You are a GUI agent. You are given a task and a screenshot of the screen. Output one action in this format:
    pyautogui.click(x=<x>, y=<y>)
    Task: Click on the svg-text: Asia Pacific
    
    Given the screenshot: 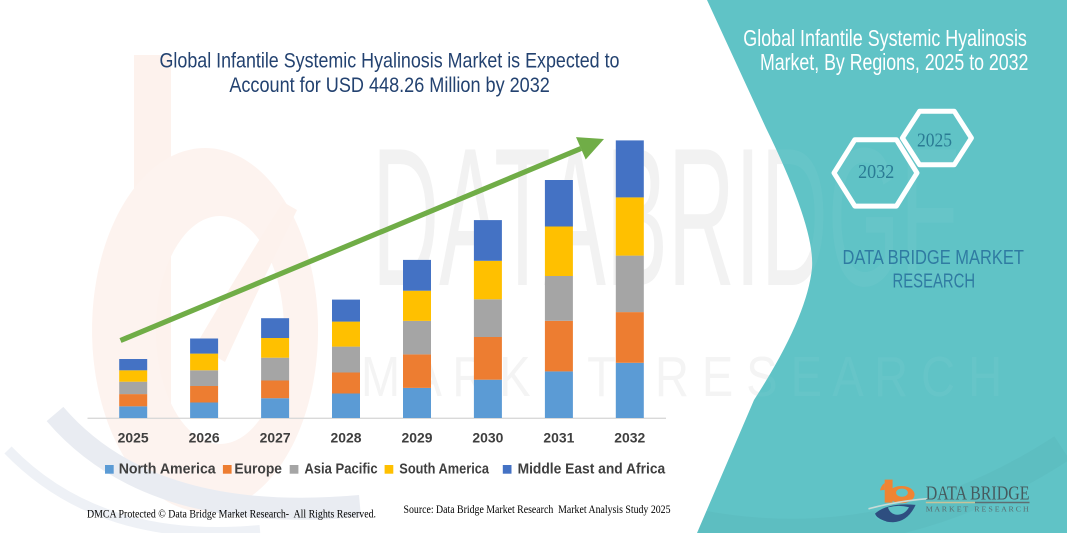 What is the action you would take?
    pyautogui.click(x=340, y=469)
    